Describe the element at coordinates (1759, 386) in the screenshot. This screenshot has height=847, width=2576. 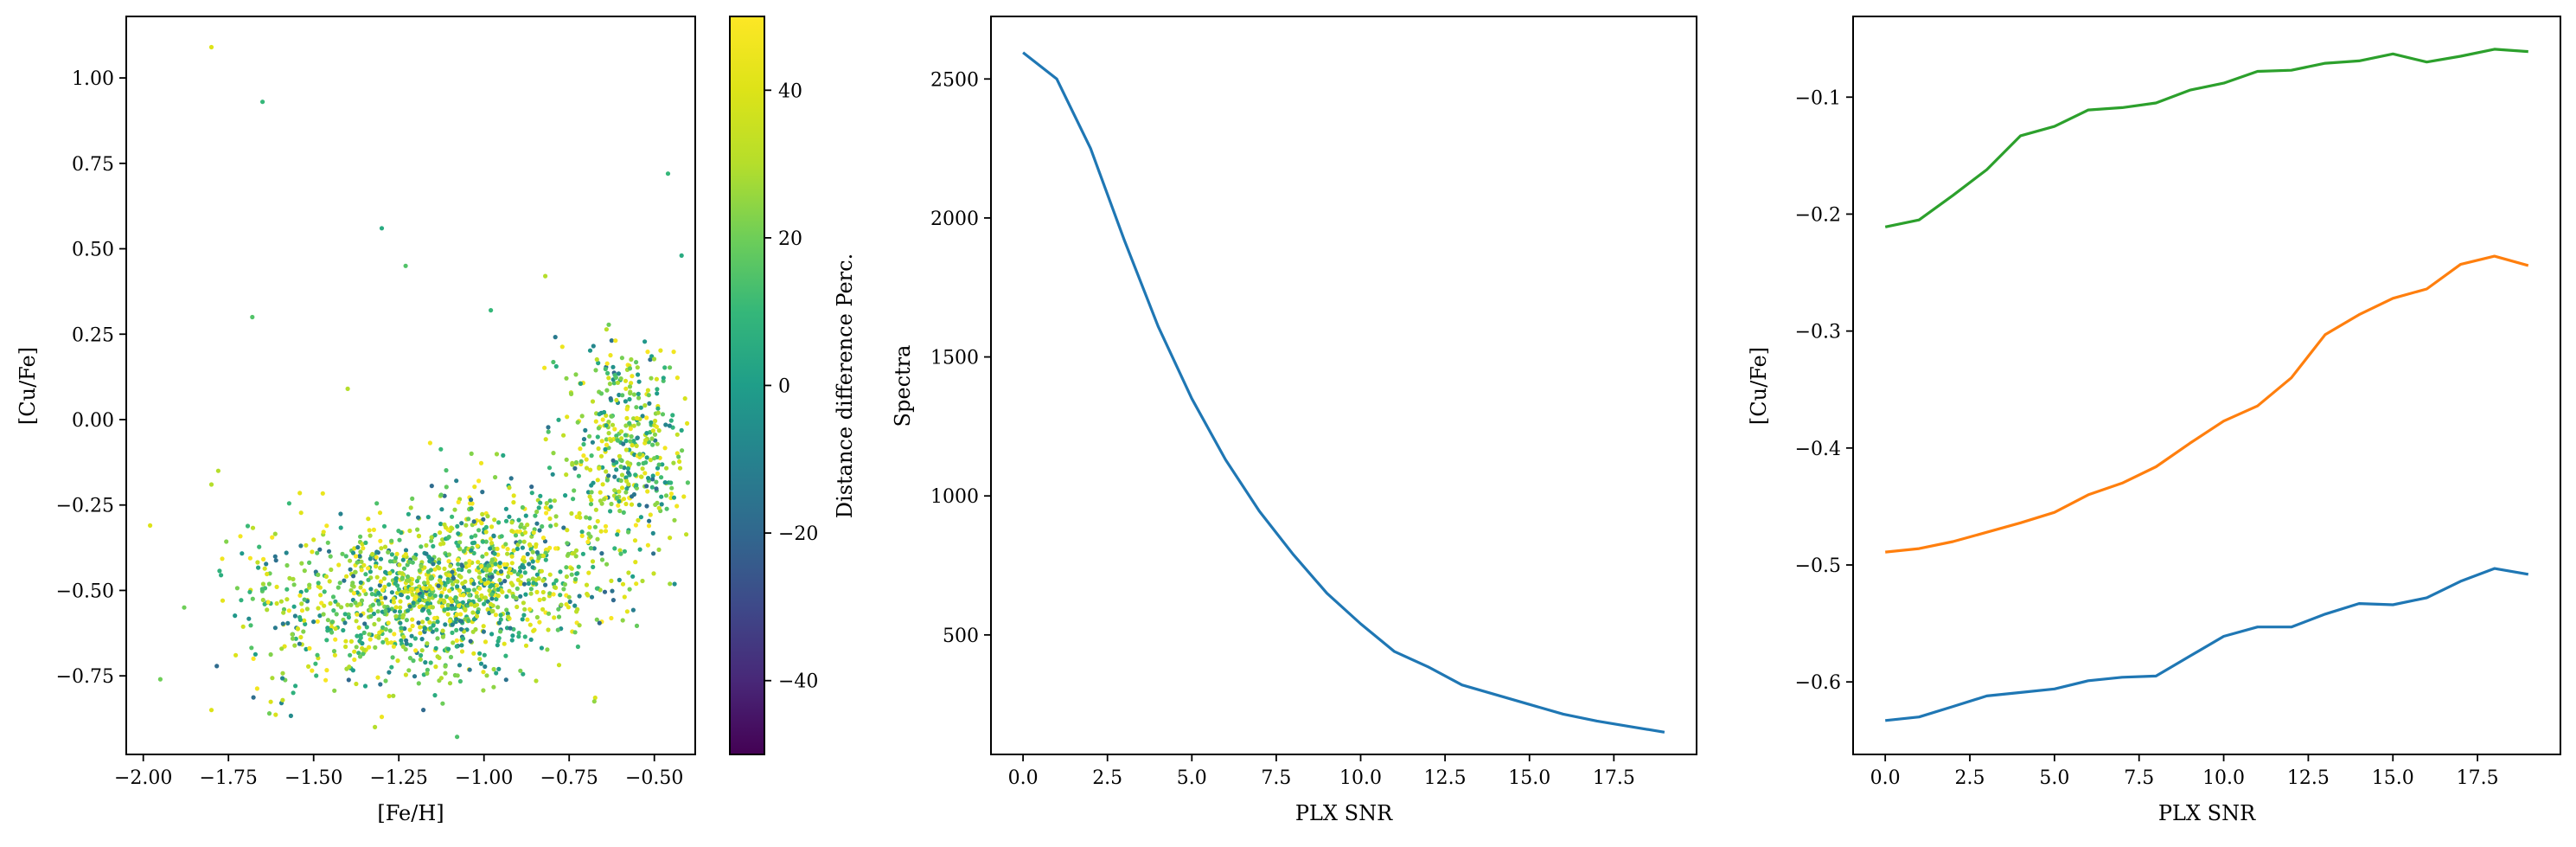
I see `cufe-y-axis-label: [Cu/Fe]` at that location.